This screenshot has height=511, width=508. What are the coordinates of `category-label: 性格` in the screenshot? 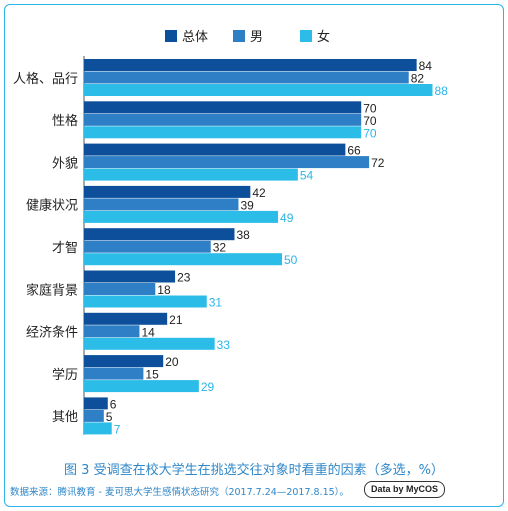 It's located at (65, 121).